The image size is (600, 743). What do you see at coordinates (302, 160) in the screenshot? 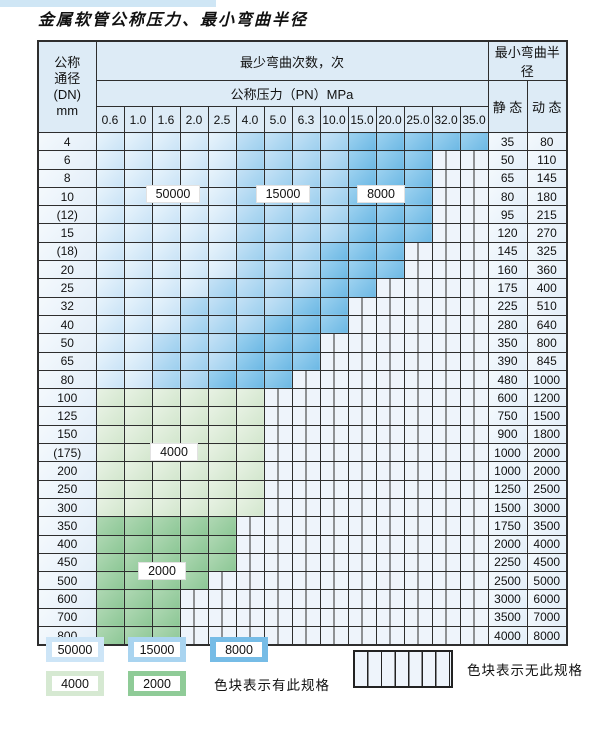
I see `table-row-dn-6: 6 50 110` at bounding box center [302, 160].